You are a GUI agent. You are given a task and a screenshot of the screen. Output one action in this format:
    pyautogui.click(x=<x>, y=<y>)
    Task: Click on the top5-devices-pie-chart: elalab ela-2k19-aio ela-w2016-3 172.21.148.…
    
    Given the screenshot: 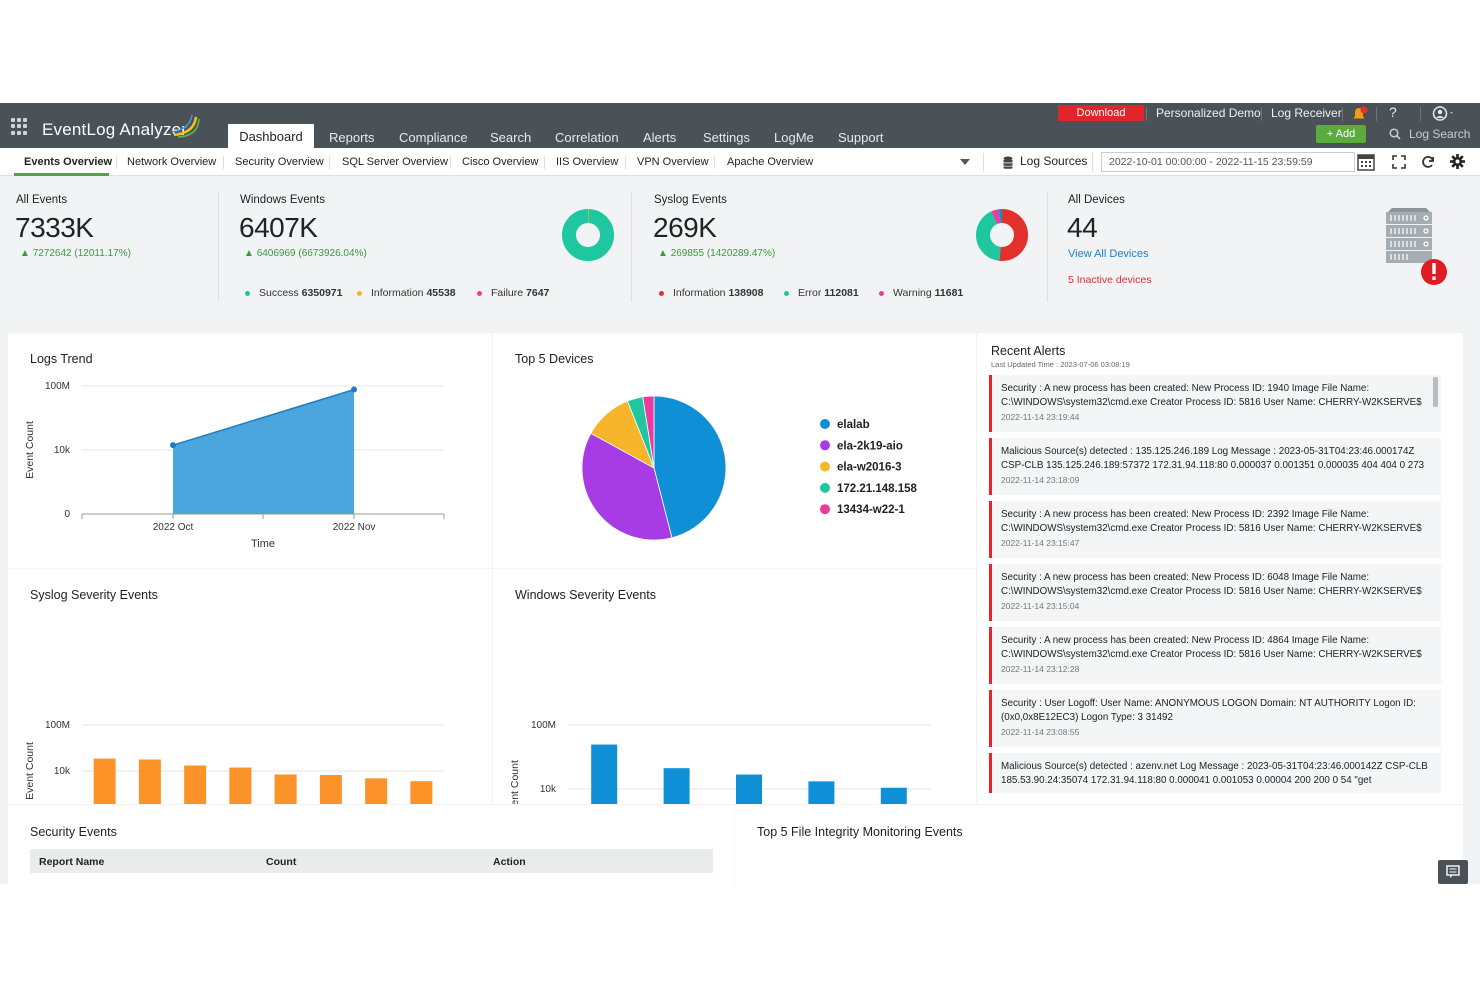 What is the action you would take?
    pyautogui.click(x=734, y=450)
    